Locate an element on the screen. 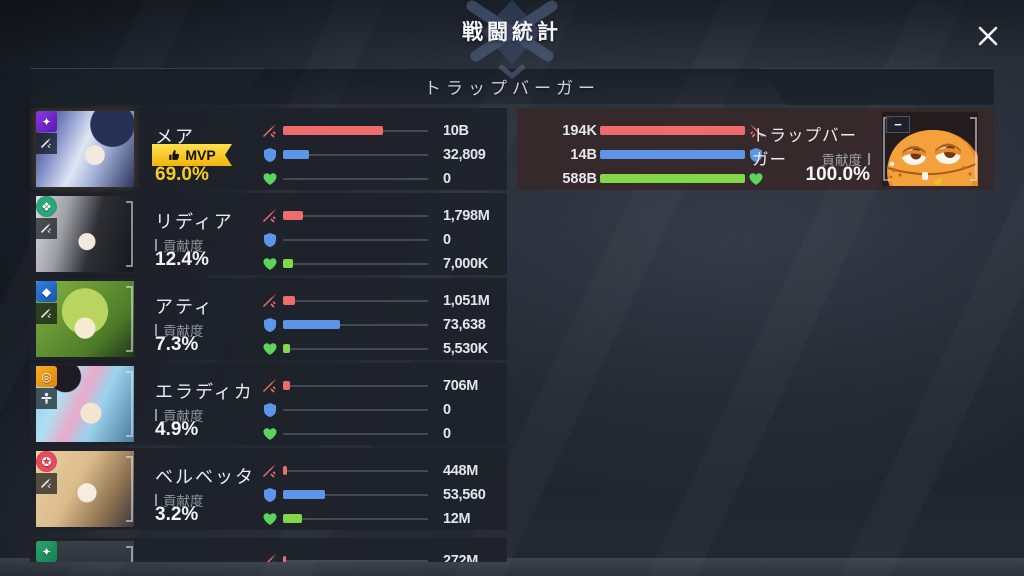 This screenshot has height=576, width=1024. player-row: ✪ ベルベッタ 貢献度 3.2% 448M 53,560 12M is located at coordinates (268, 489).